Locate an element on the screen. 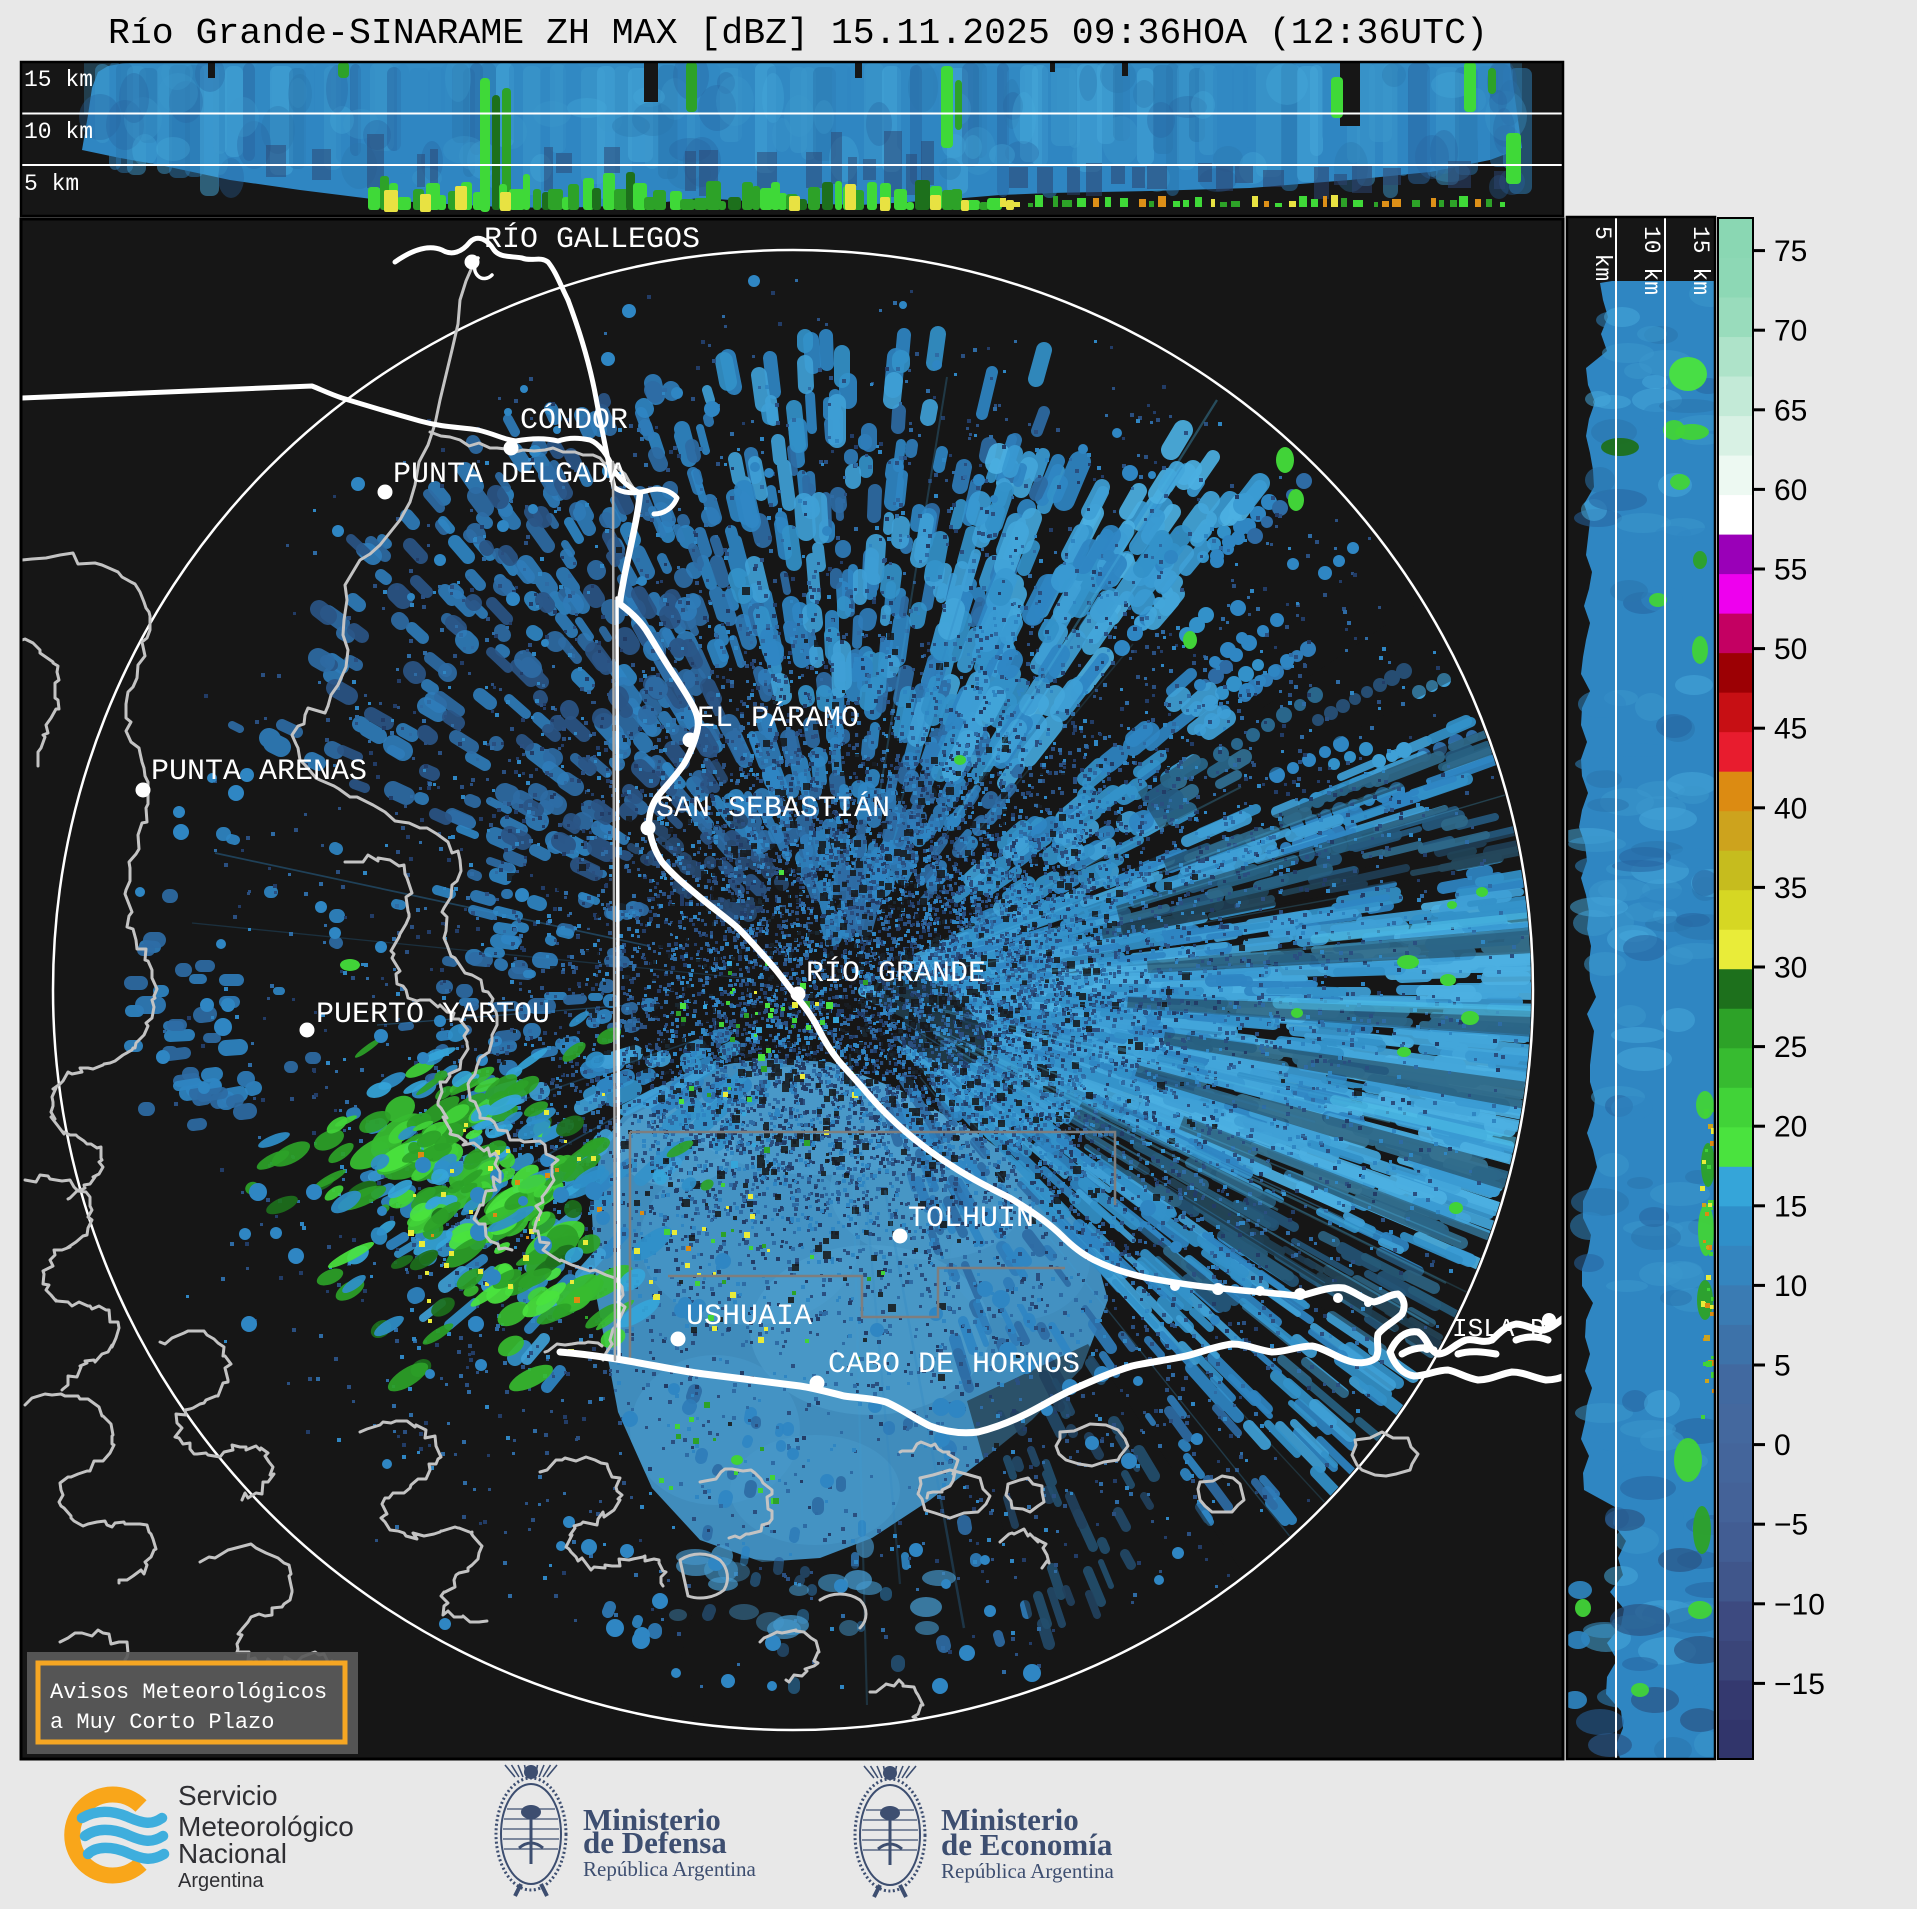  svg-text: TOLHUIN is located at coordinates (971, 1219).